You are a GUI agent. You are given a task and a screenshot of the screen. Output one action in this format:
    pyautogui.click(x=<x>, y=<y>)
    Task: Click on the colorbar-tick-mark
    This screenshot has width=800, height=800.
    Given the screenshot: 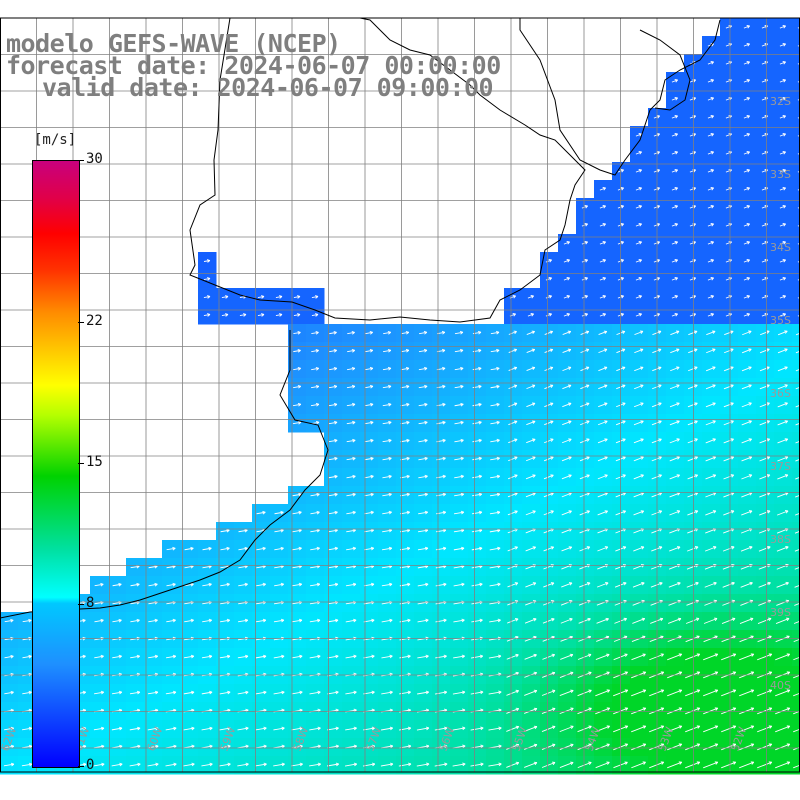 What is the action you would take?
    pyautogui.click(x=81, y=463)
    